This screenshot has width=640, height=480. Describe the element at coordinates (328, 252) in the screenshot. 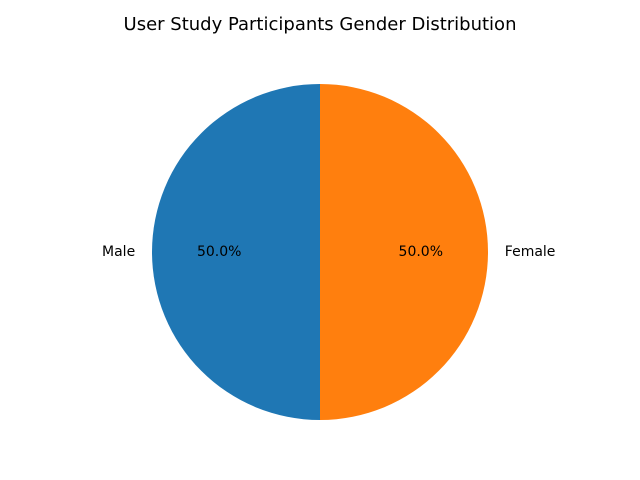

I see `pie-labels: Male 50.0% Female 50.0%` at that location.